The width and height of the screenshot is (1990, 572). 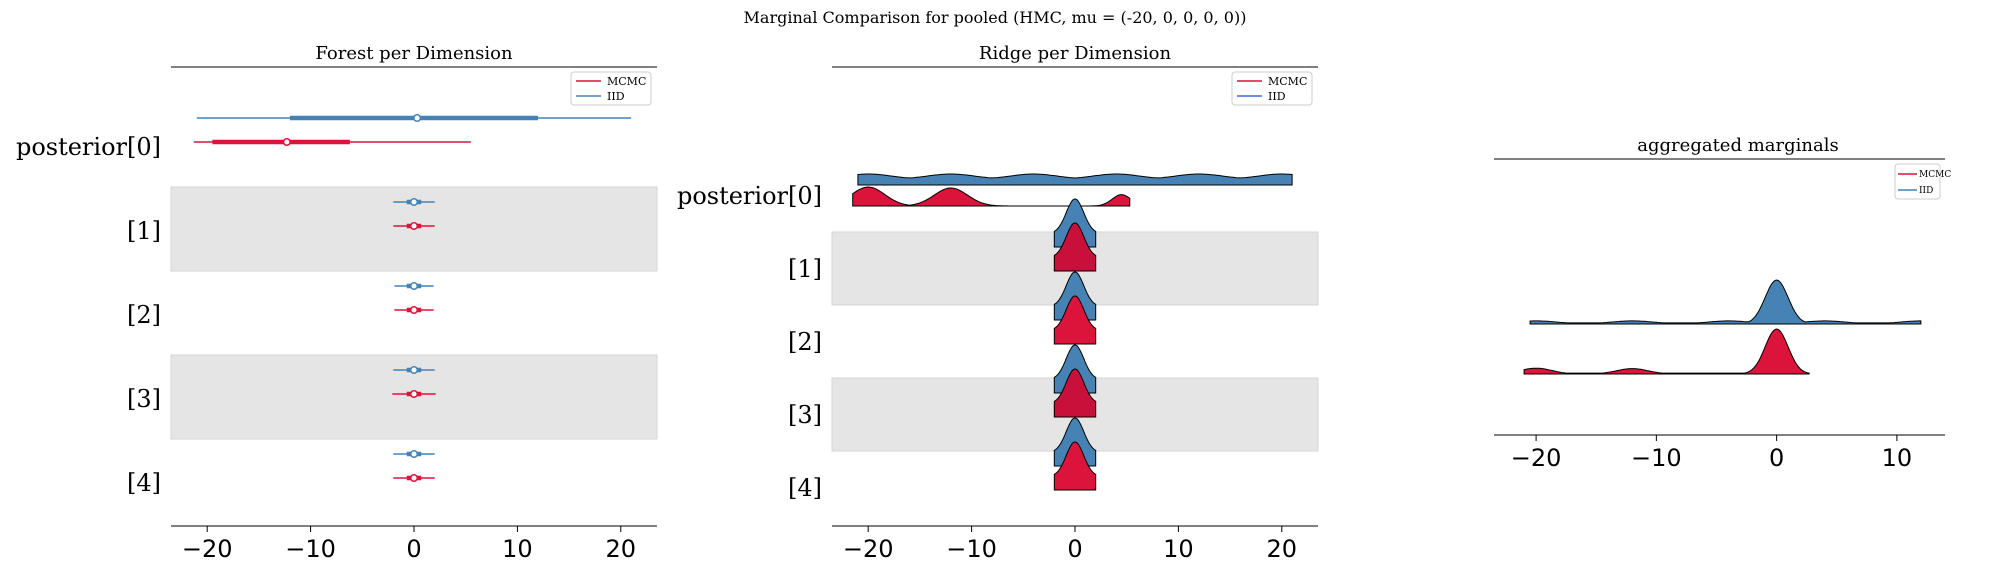 I want to click on aggregated-xaxis-tick-label-2: 0, so click(x=1776, y=458).